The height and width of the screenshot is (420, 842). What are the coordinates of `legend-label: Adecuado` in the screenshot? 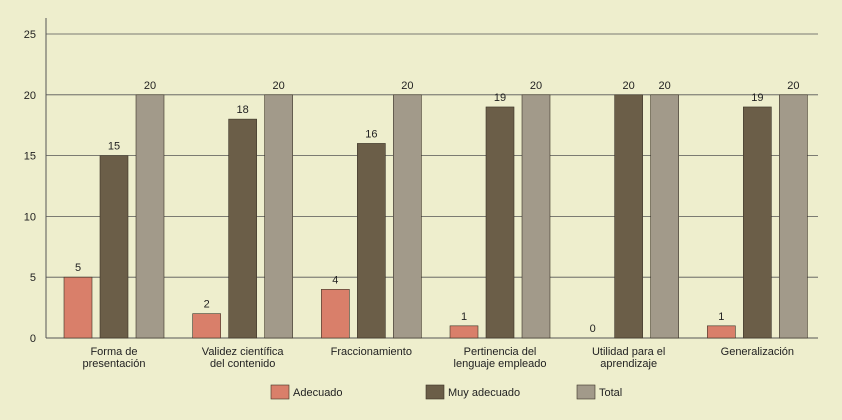 It's located at (318, 393).